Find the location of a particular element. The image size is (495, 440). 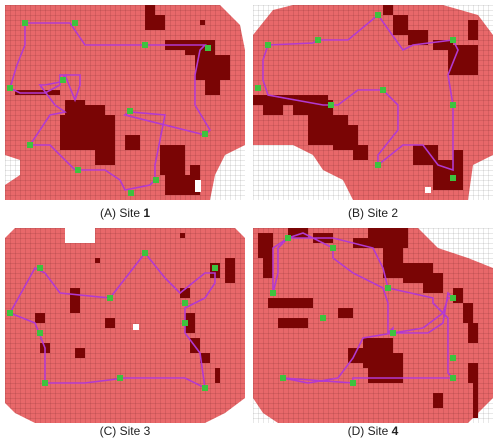

caption-site-2: (B) Site 2 is located at coordinates (373, 213).